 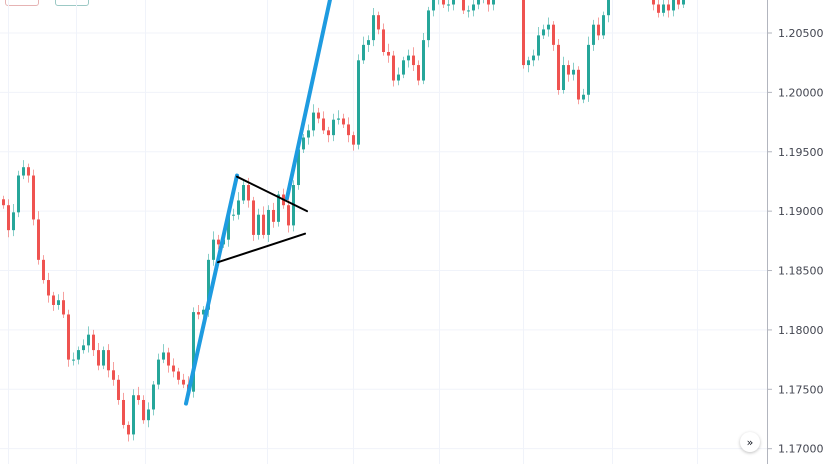 I want to click on scroll-to-latest-button: », so click(x=750, y=442).